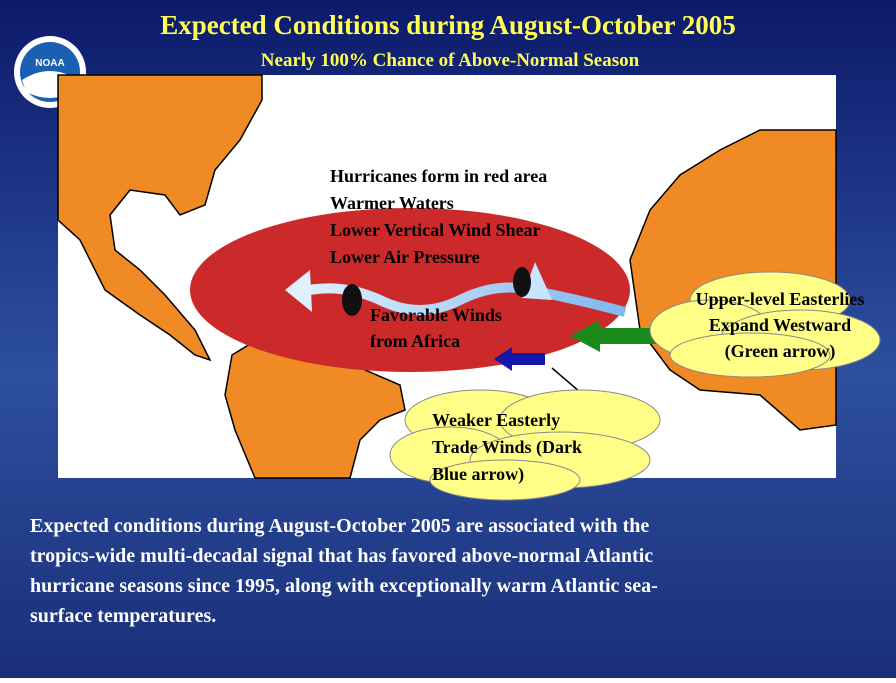 This screenshot has height=683, width=896. What do you see at coordinates (392, 203) in the screenshot?
I see `map-label: Warmer Waters` at bounding box center [392, 203].